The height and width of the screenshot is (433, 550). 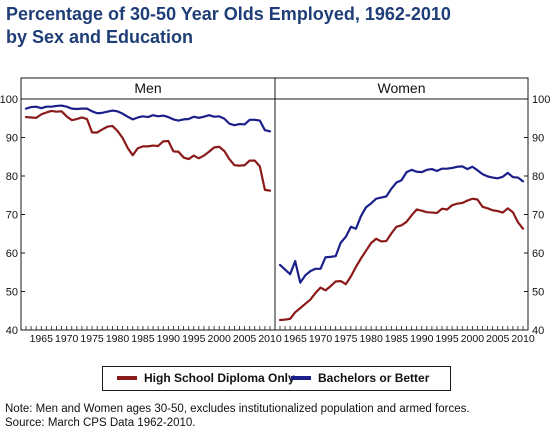 I want to click on x-tick-label-women-2010: 2010, so click(x=523, y=339).